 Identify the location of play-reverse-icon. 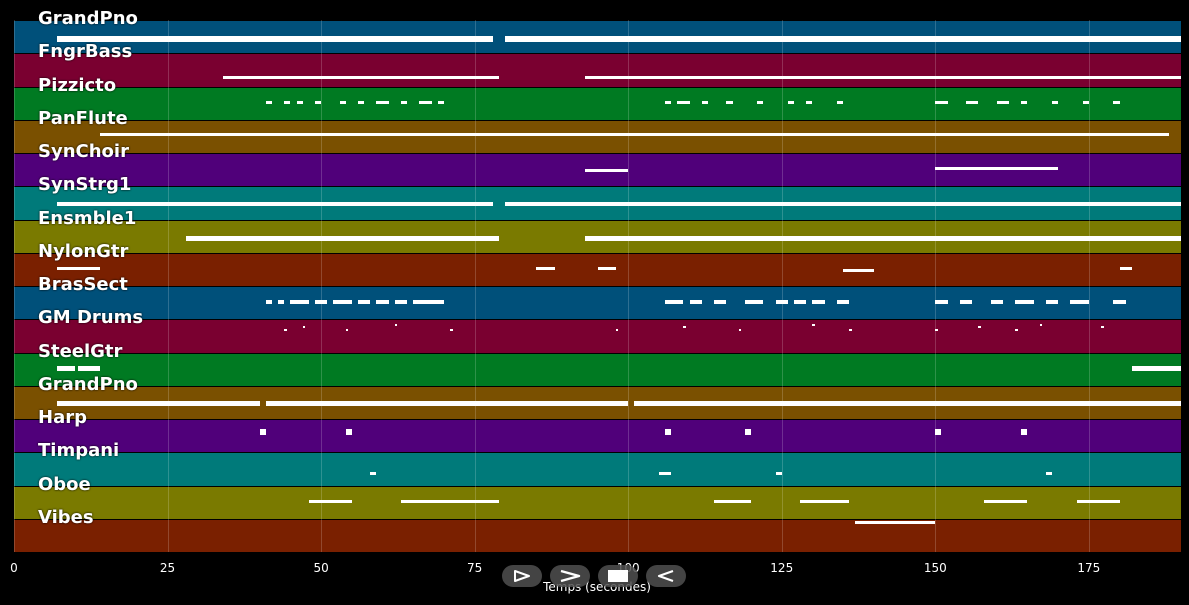
(665, 576).